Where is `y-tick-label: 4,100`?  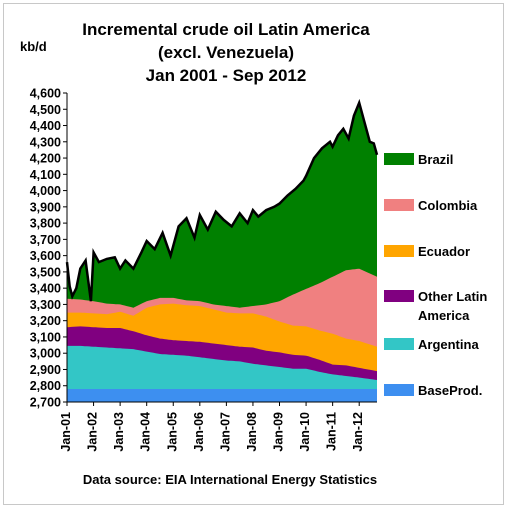
y-tick-label: 4,100 is located at coordinates (45, 175).